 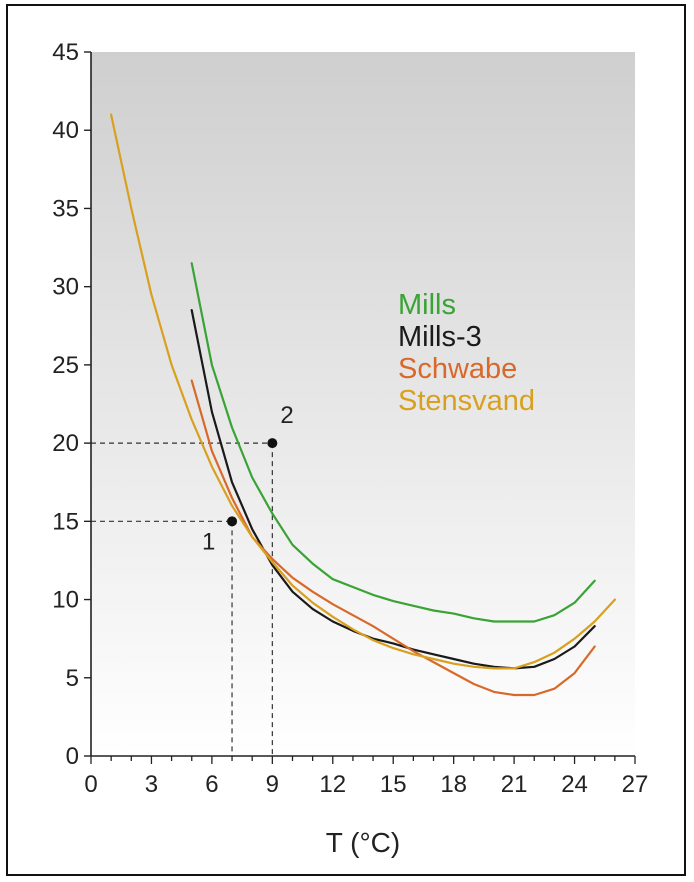 What do you see at coordinates (72, 678) in the screenshot?
I see `y-tick-label: 5` at bounding box center [72, 678].